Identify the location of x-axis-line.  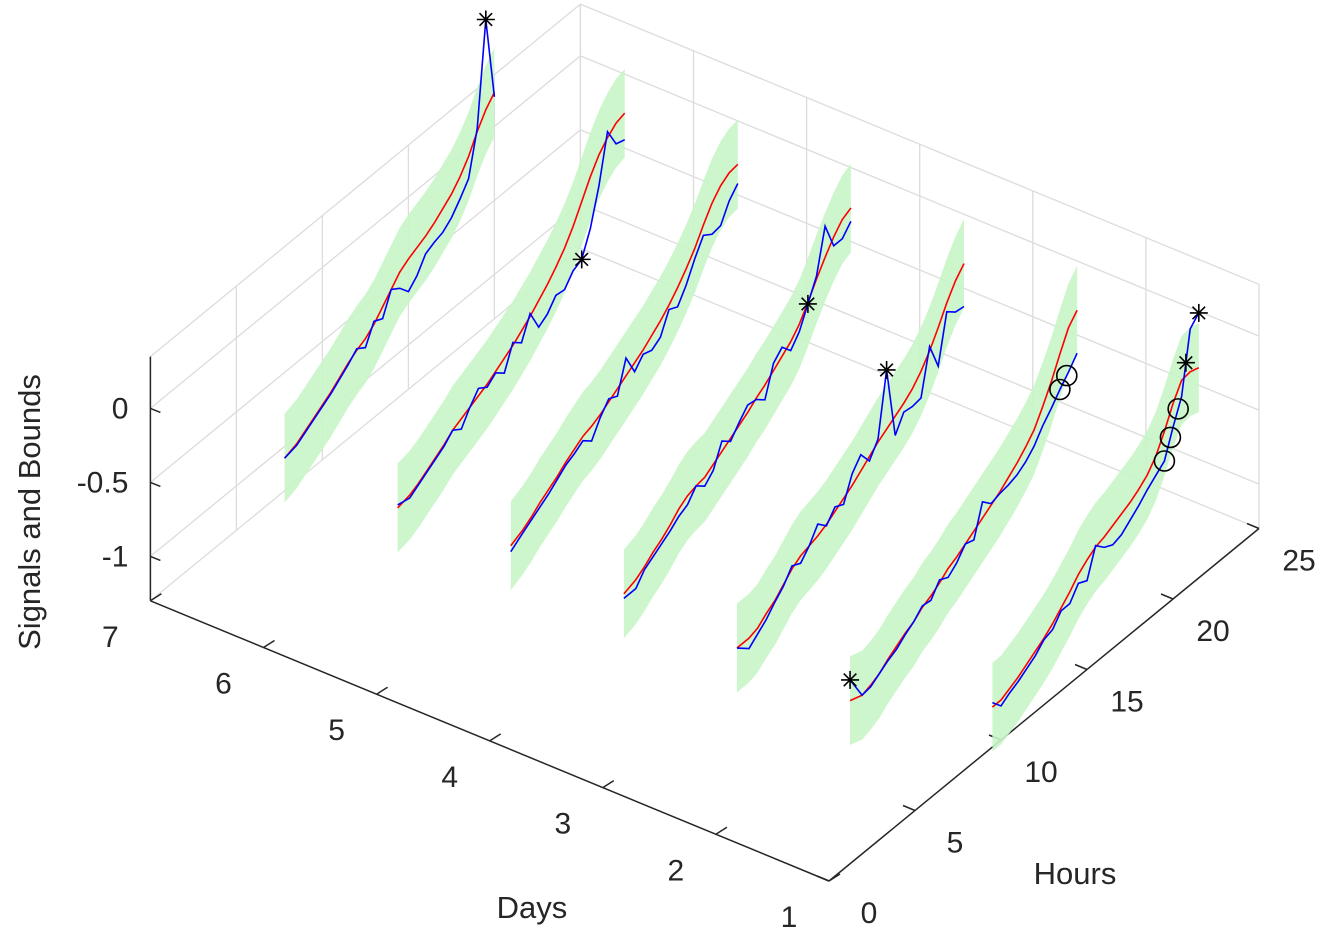
(1044, 704).